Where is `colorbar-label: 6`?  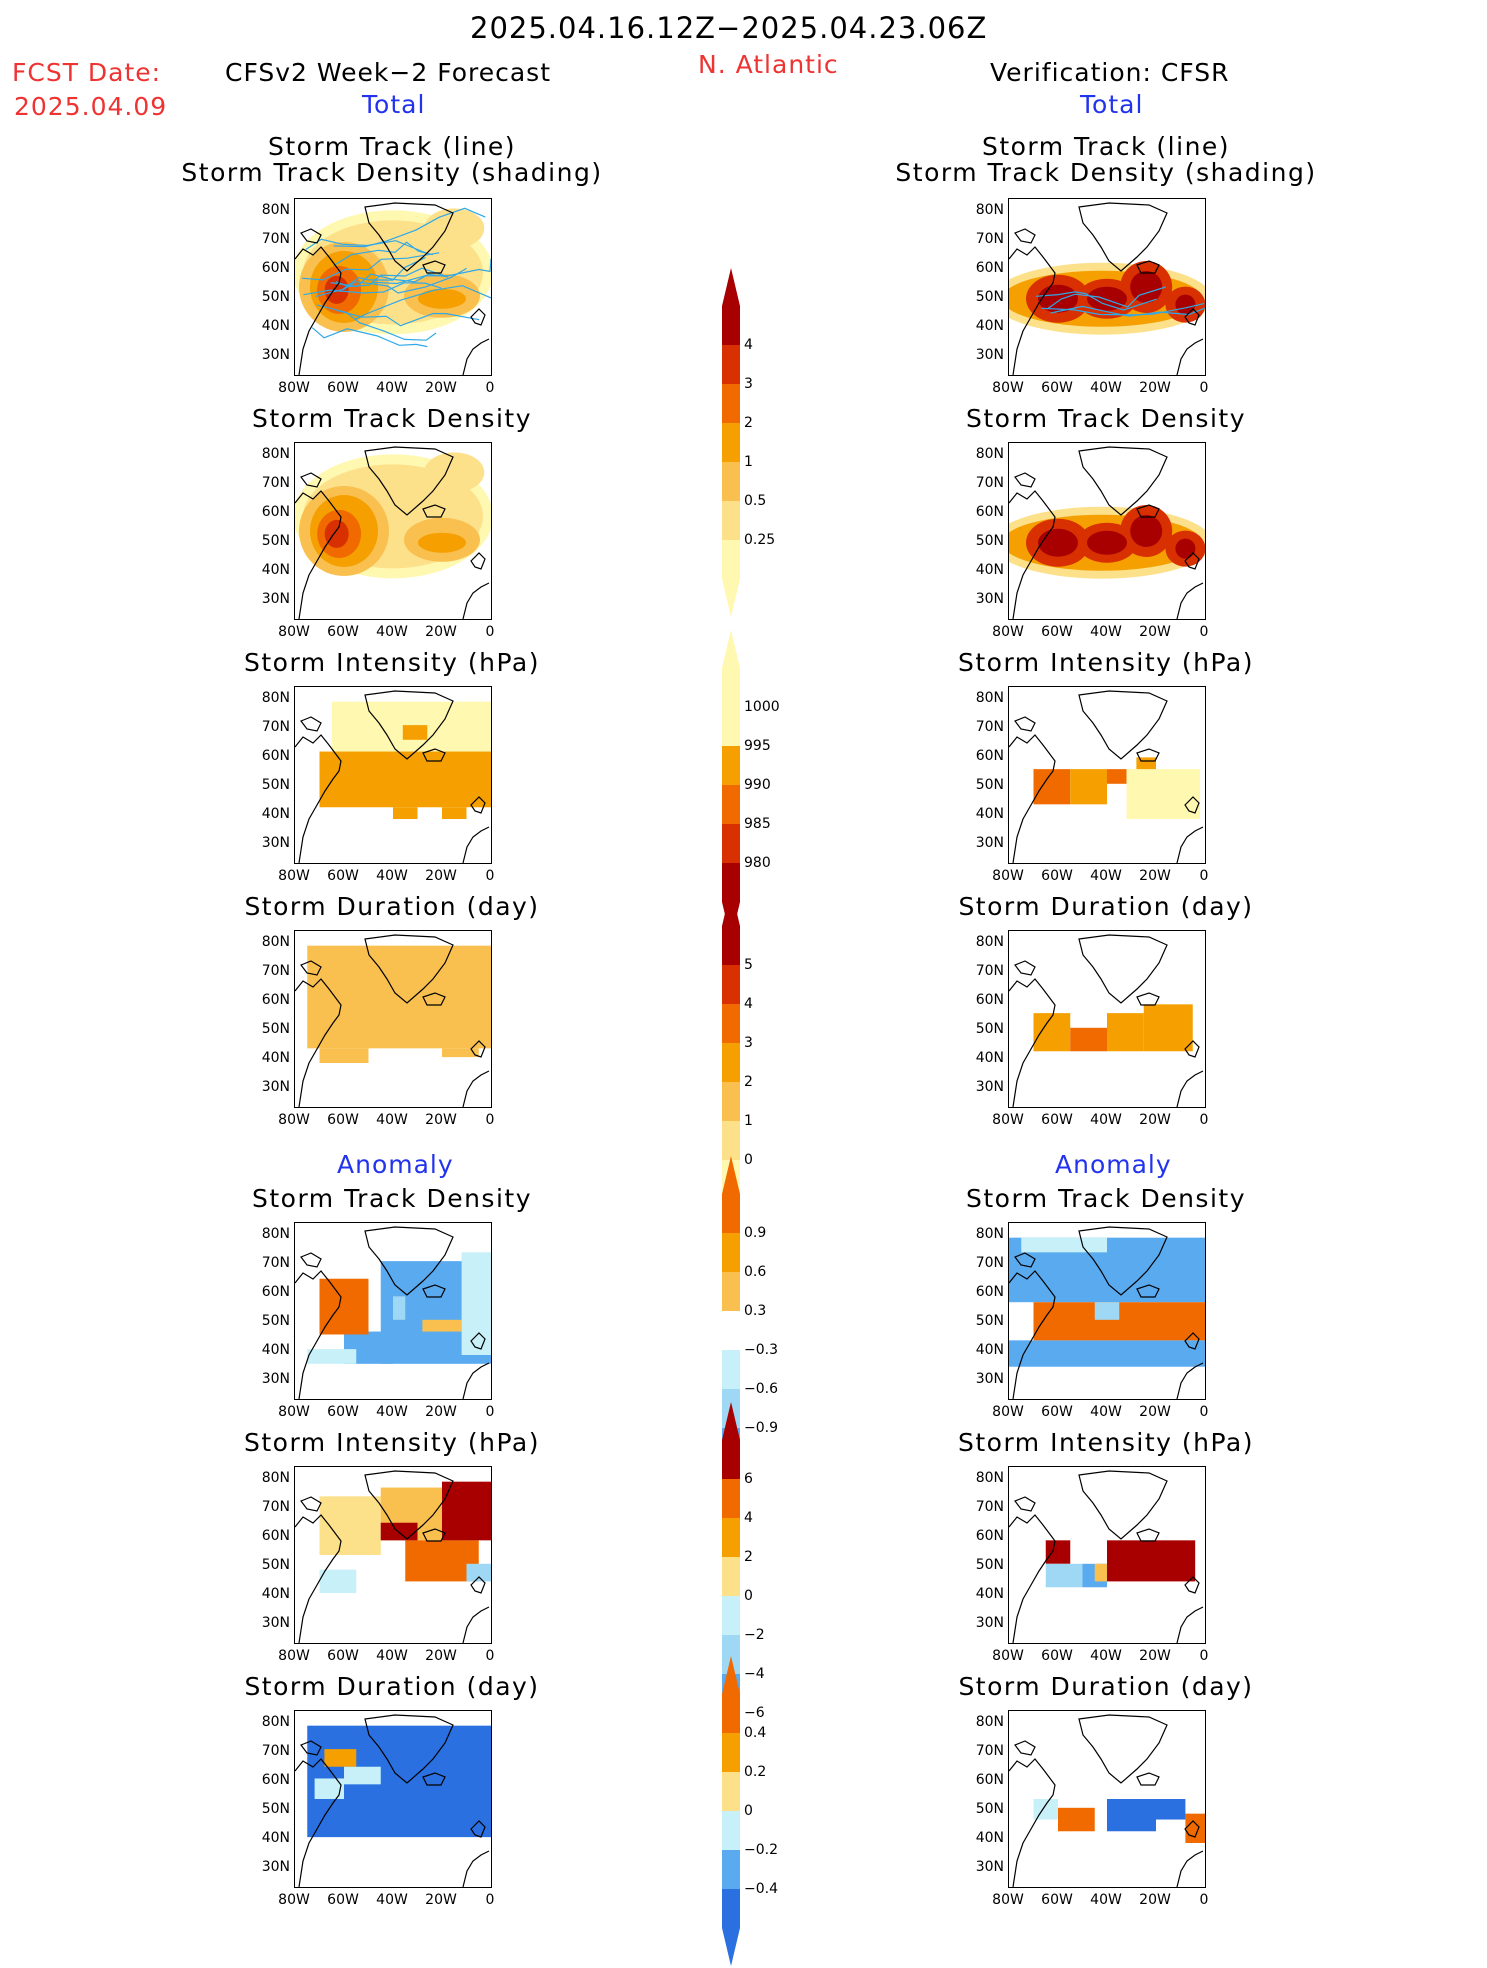 colorbar-label: 6 is located at coordinates (748, 1479).